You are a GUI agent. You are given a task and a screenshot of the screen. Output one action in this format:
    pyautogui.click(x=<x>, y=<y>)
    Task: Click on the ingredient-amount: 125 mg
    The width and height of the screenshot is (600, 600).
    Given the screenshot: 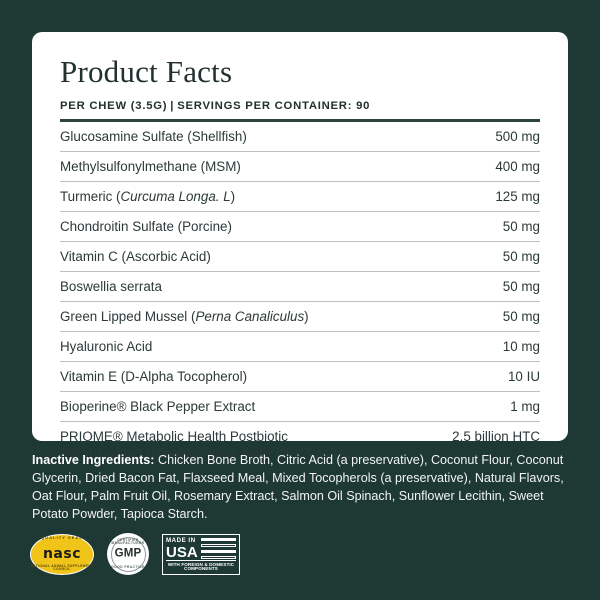 What is the action you would take?
    pyautogui.click(x=517, y=196)
    